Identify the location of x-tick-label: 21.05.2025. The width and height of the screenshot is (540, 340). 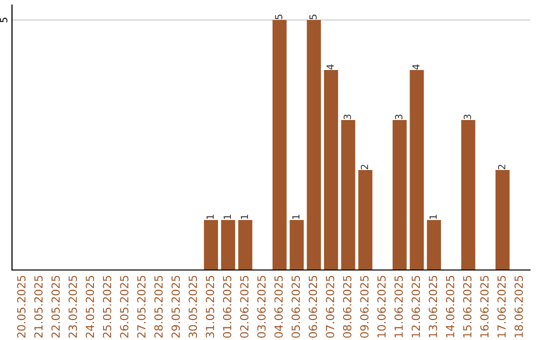
(38, 307).